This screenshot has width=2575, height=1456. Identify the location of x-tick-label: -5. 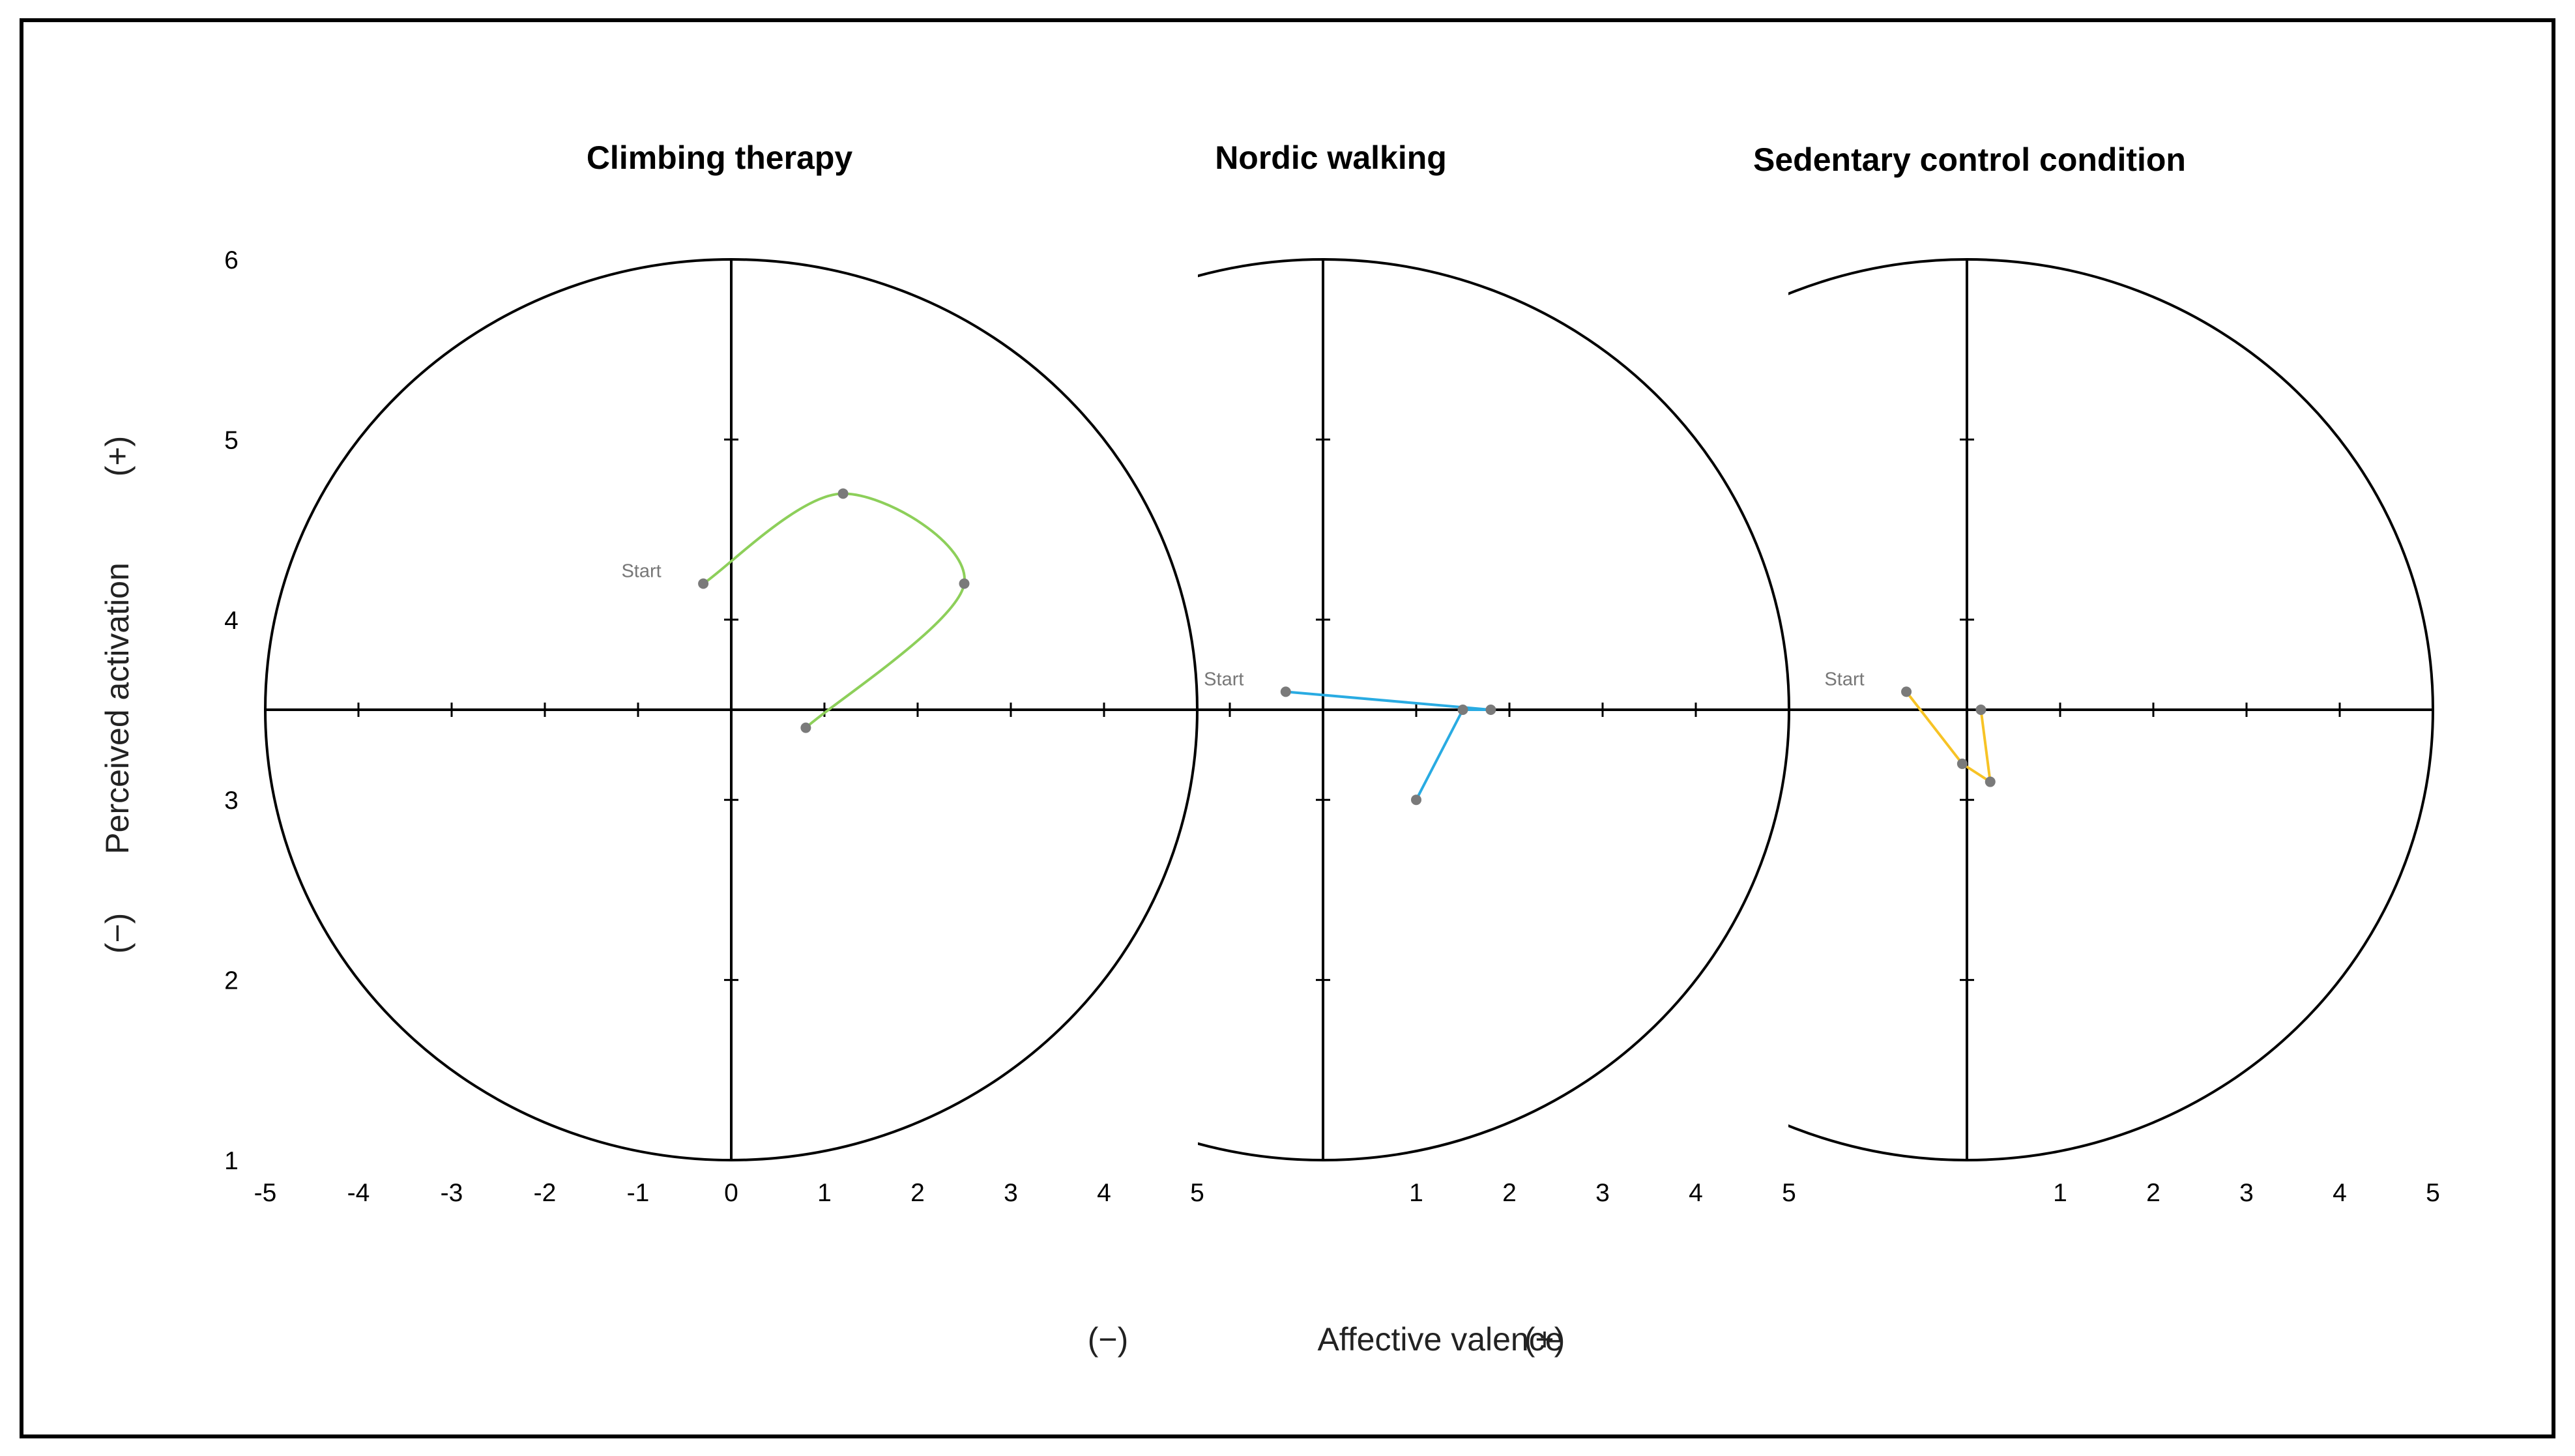
(265, 1193).